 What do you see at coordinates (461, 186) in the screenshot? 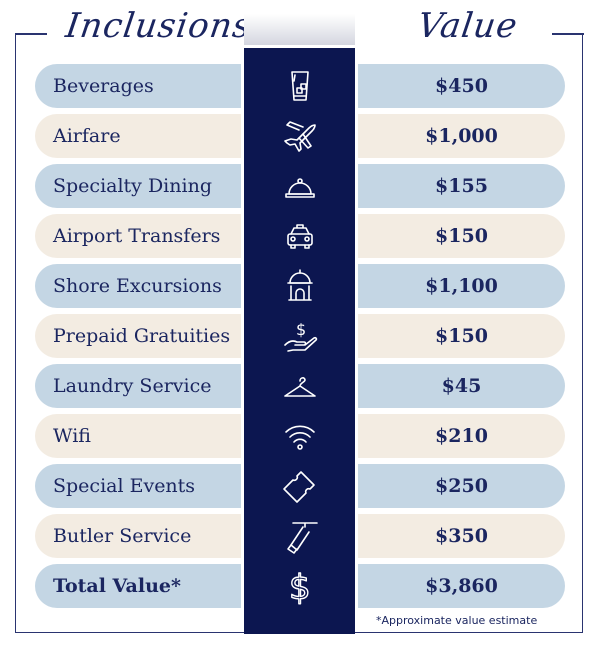
I see `value-specialty-dining: $155` at bounding box center [461, 186].